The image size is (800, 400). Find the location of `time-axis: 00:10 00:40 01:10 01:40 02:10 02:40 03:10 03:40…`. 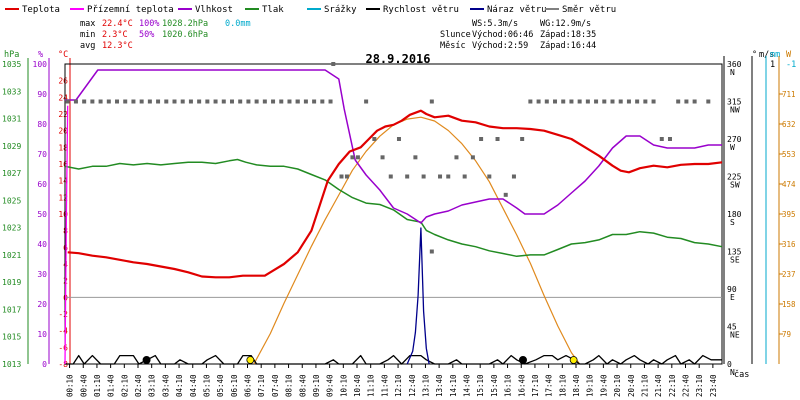

time-axis: 00:10 00:40 01:10 01:40 02:10 02:40 03:10 03:40… is located at coordinates (392, 380).